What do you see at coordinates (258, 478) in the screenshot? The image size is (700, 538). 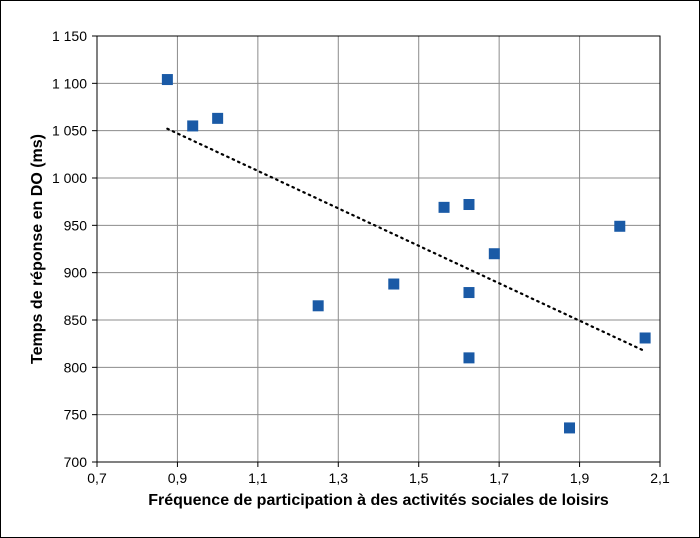 I see `x-tick-label: 1,1` at bounding box center [258, 478].